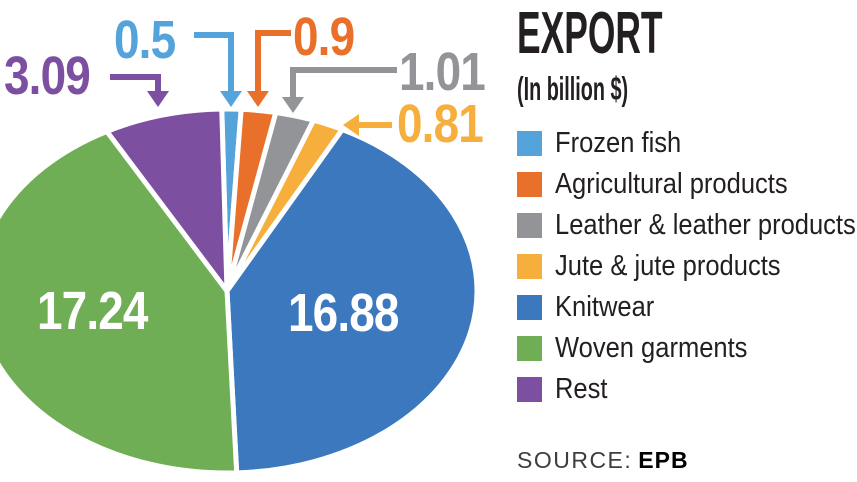 This screenshot has width=857, height=482. What do you see at coordinates (529, 348) in the screenshot?
I see `legend-swatch-woven-garments` at bounding box center [529, 348].